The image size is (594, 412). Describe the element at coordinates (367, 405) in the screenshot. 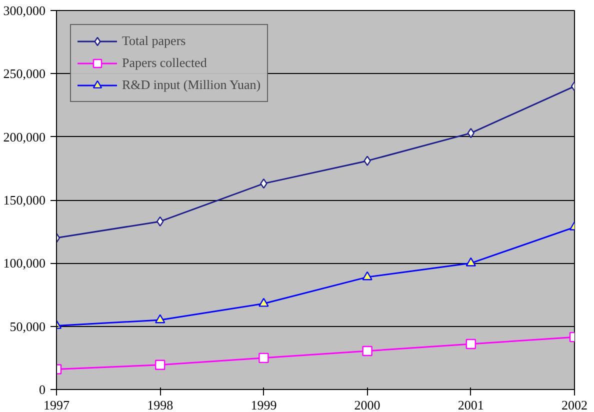

I see `x-tick-label: 2000` at that location.